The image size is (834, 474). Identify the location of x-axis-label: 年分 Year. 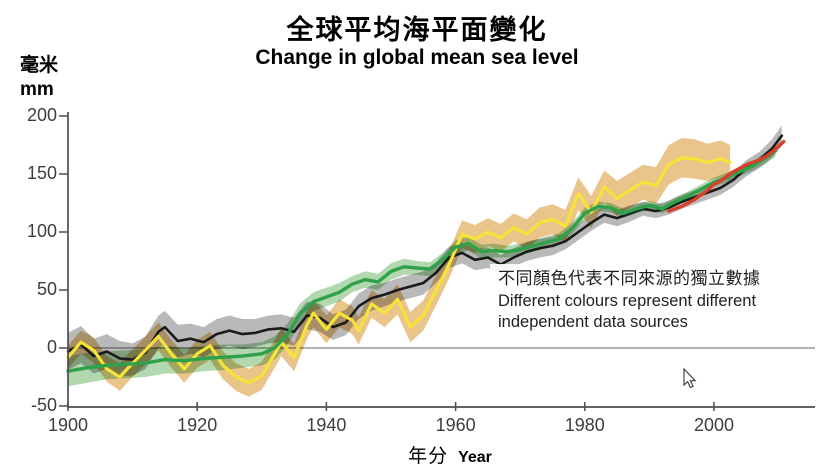
(450, 454).